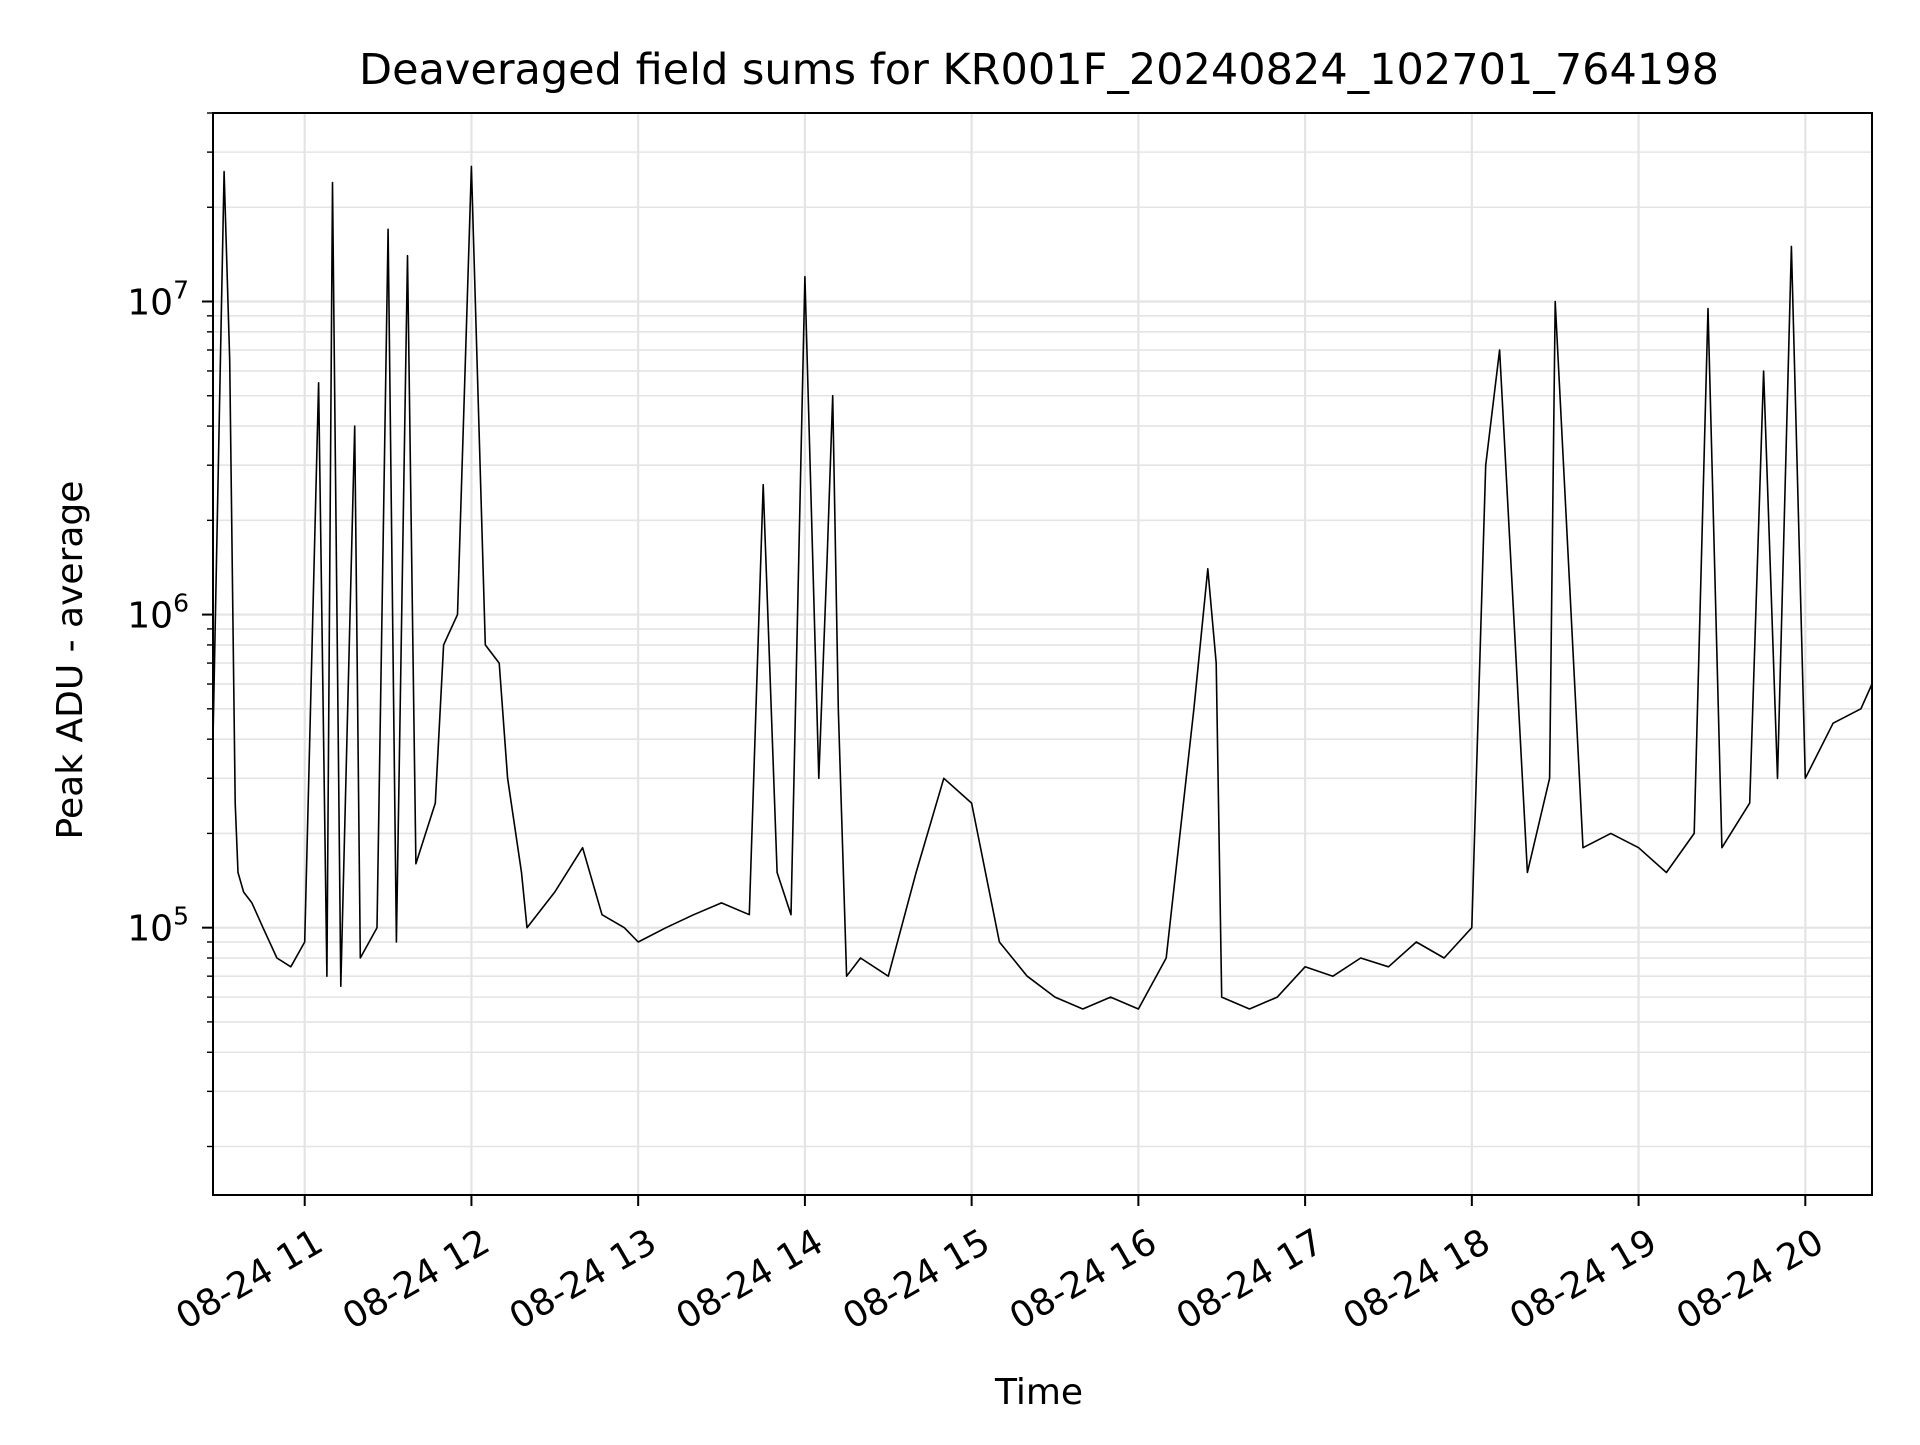 This screenshot has width=1920, height=1445. Describe the element at coordinates (1038, 1392) in the screenshot. I see `x-axis-label: Time` at that location.